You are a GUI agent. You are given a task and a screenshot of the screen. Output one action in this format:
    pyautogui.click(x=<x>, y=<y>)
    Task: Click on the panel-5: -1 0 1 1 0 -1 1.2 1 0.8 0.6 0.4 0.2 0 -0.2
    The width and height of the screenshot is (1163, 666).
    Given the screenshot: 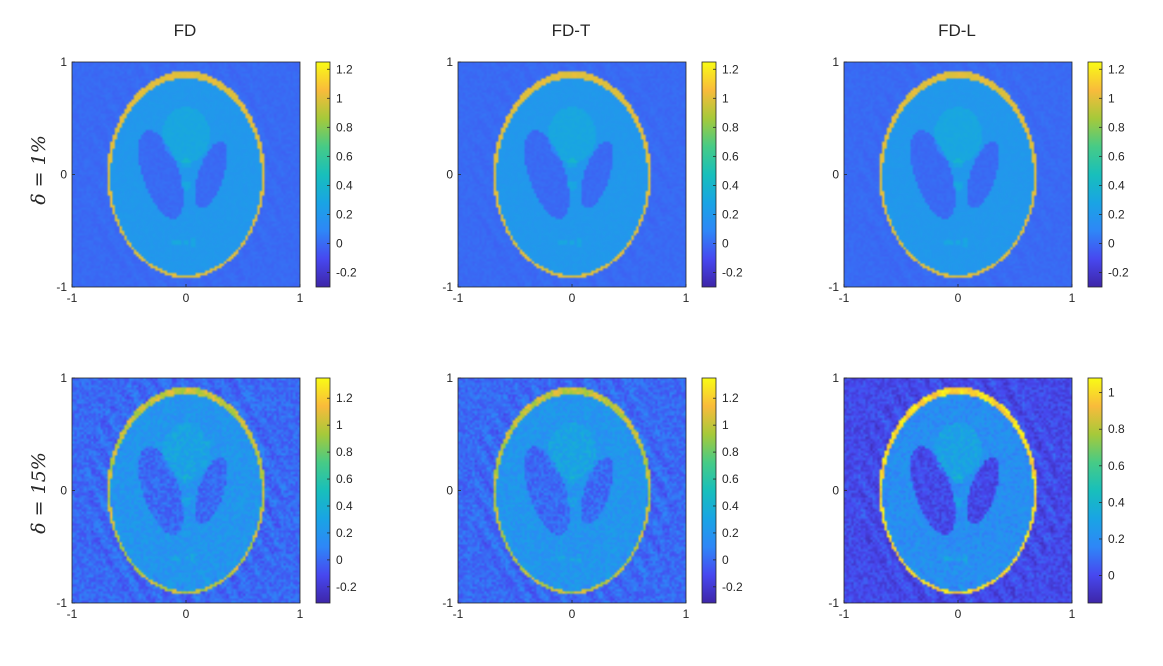 What is the action you would take?
    pyautogui.click(x=592, y=496)
    